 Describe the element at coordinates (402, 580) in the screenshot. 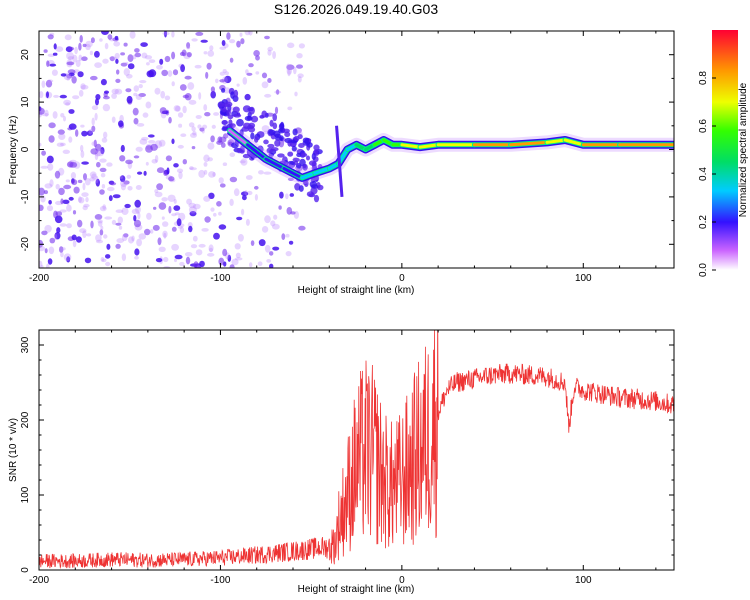

I see `x-tick-label: 0` at that location.